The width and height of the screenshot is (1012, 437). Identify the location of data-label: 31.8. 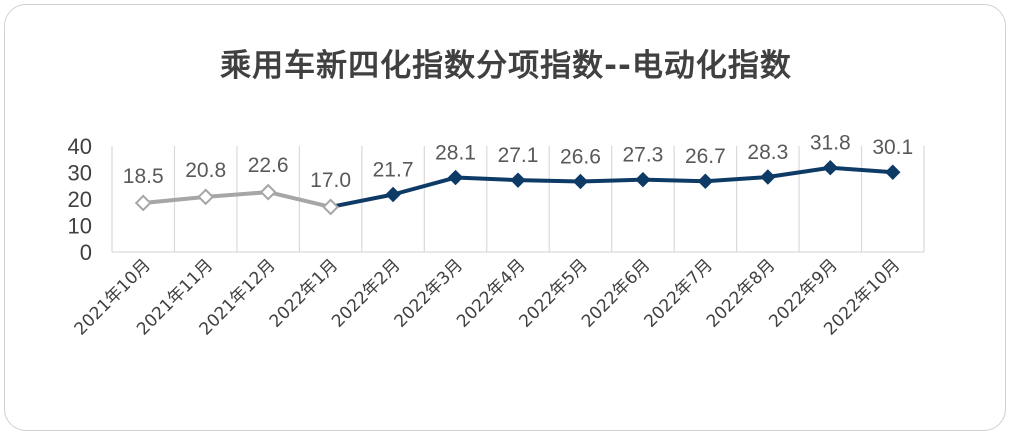
(830, 143).